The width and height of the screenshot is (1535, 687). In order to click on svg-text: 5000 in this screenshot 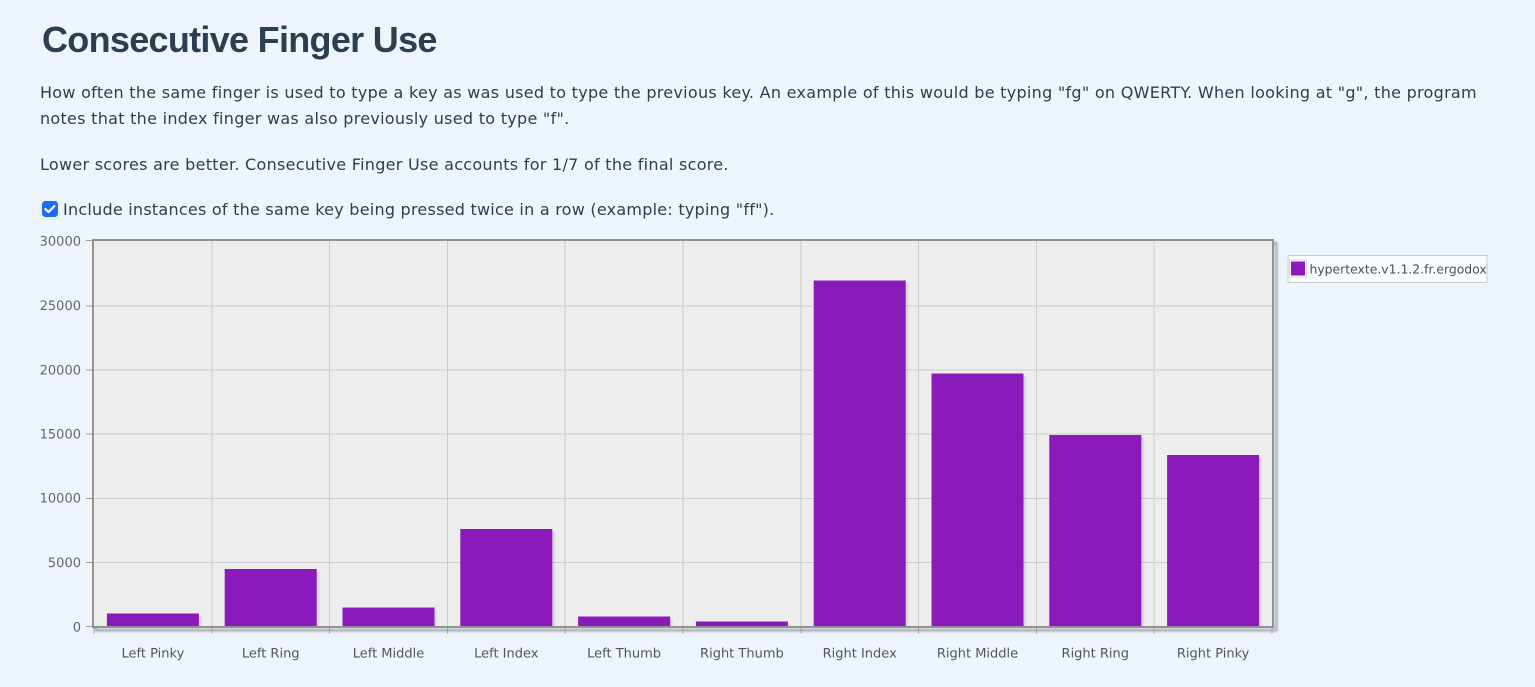, I will do `click(64, 563)`.